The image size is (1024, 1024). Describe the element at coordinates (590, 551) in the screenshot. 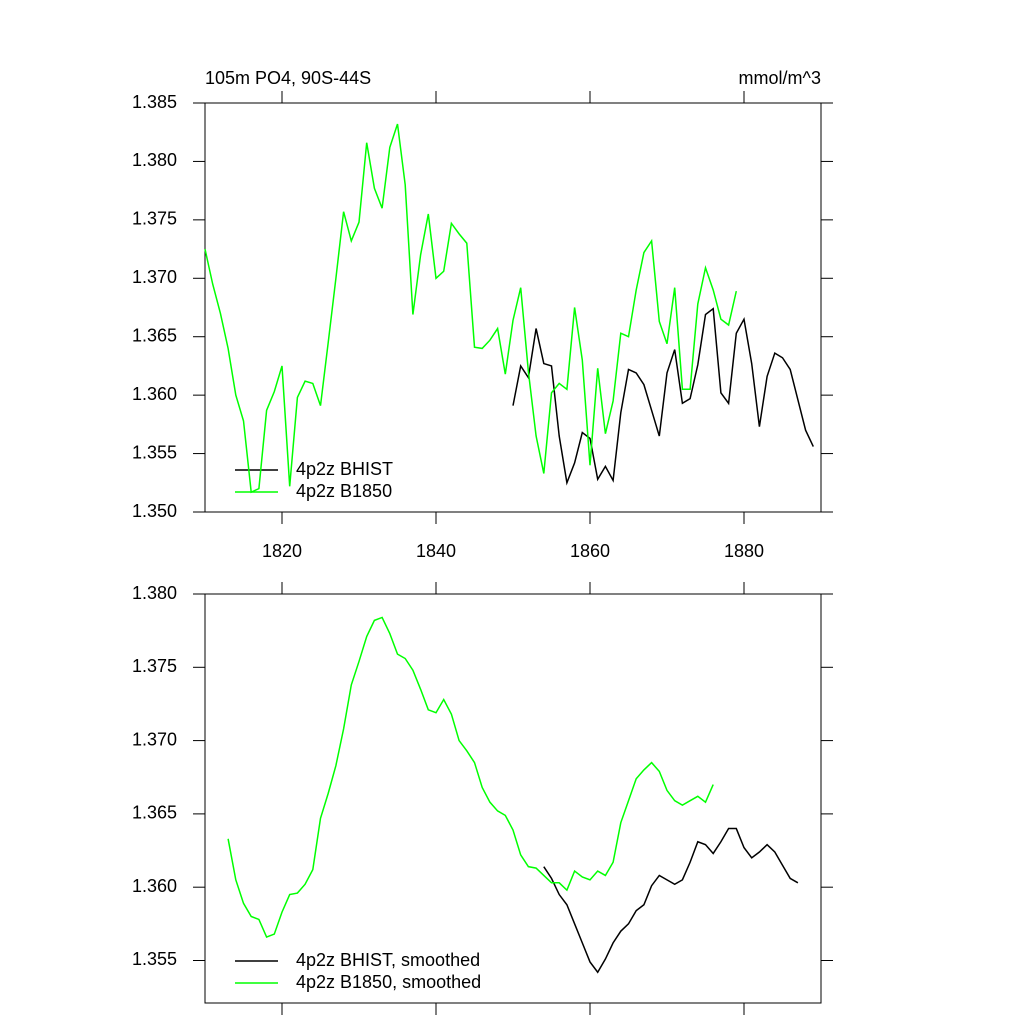

I see `x-tick-label: 1860` at that location.